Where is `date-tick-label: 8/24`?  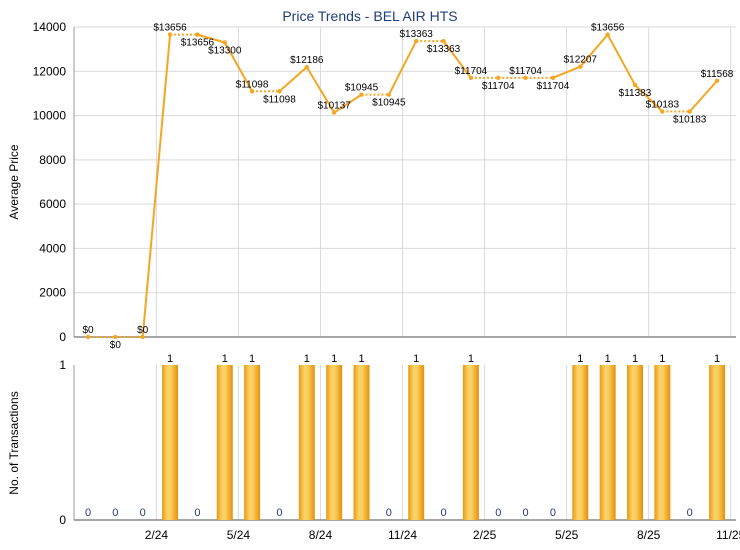 date-tick-label: 8/24 is located at coordinates (321, 535).